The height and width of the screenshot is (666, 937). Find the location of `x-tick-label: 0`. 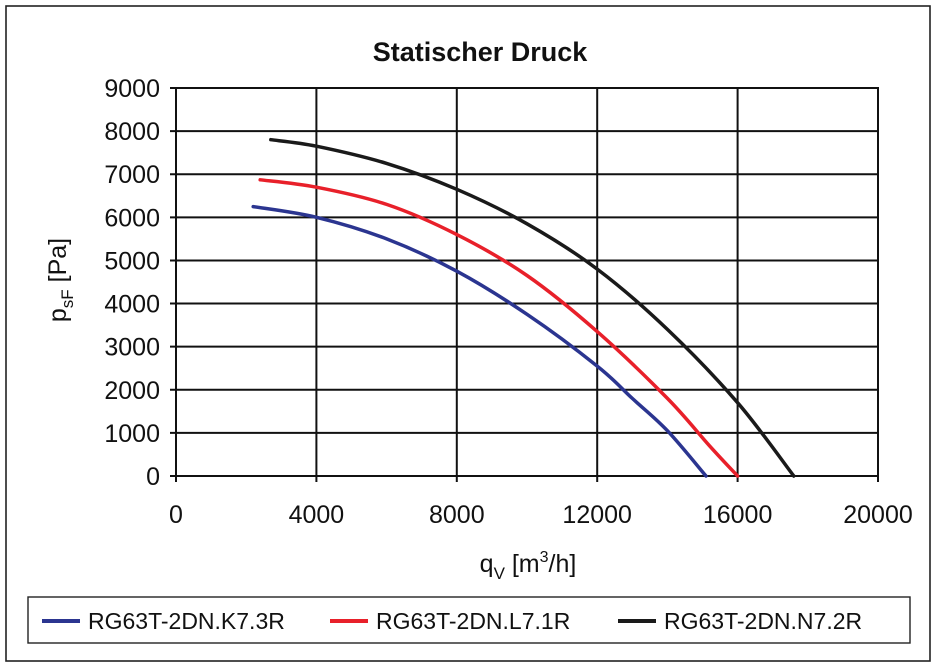

x-tick-label: 0 is located at coordinates (176, 515).